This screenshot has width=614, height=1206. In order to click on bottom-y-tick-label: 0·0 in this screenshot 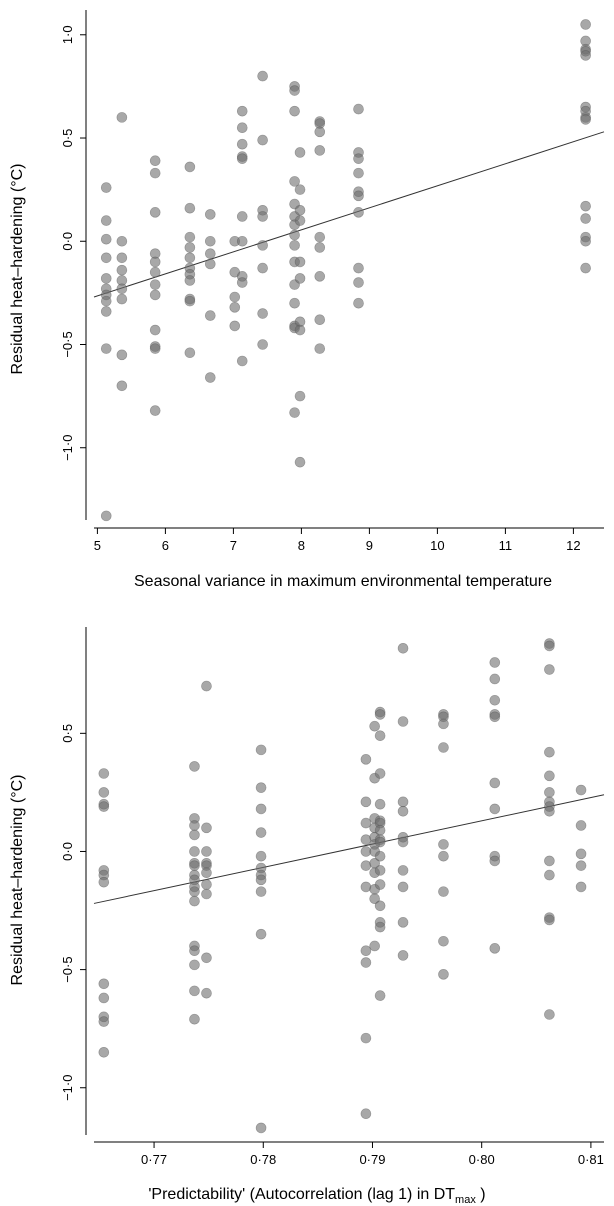, I will do `click(67, 851)`.